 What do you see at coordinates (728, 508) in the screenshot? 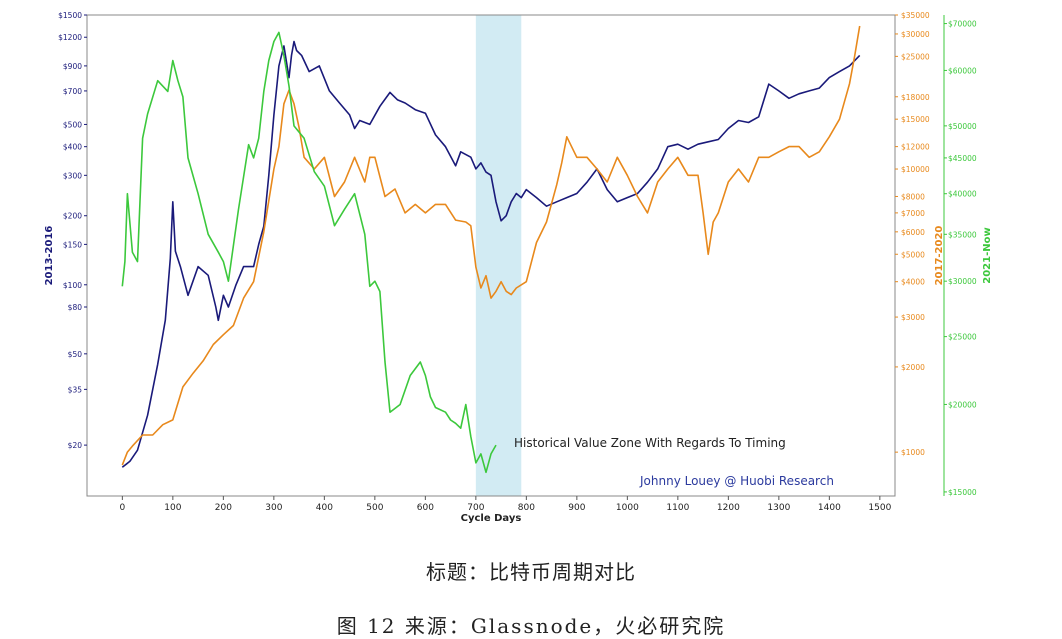
I see `x-tick-label: 1200` at bounding box center [728, 508].